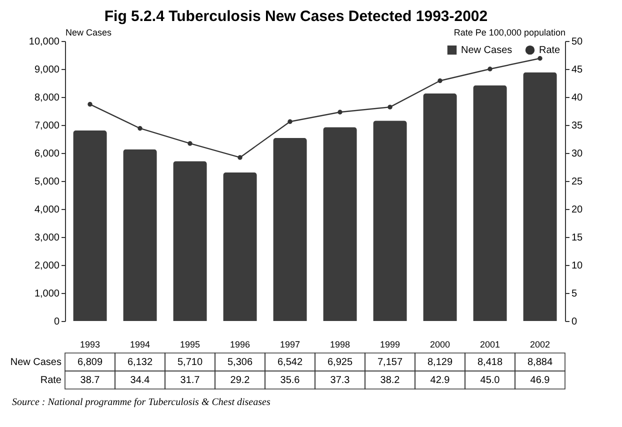 This screenshot has width=622, height=427. Describe the element at coordinates (47, 294) in the screenshot. I see `y-tick-label: 1,000` at that location.